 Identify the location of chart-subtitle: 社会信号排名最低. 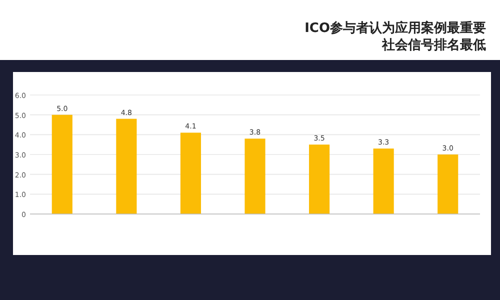
(433, 45).